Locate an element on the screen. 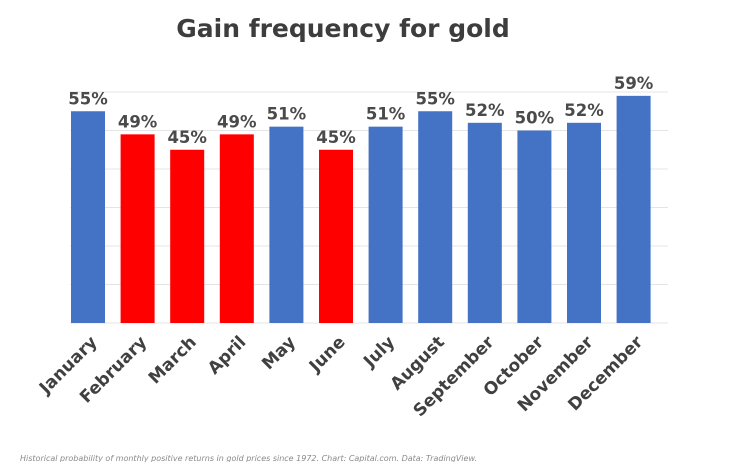 The height and width of the screenshot is (462, 740). value-label-december: 59% is located at coordinates (634, 83).